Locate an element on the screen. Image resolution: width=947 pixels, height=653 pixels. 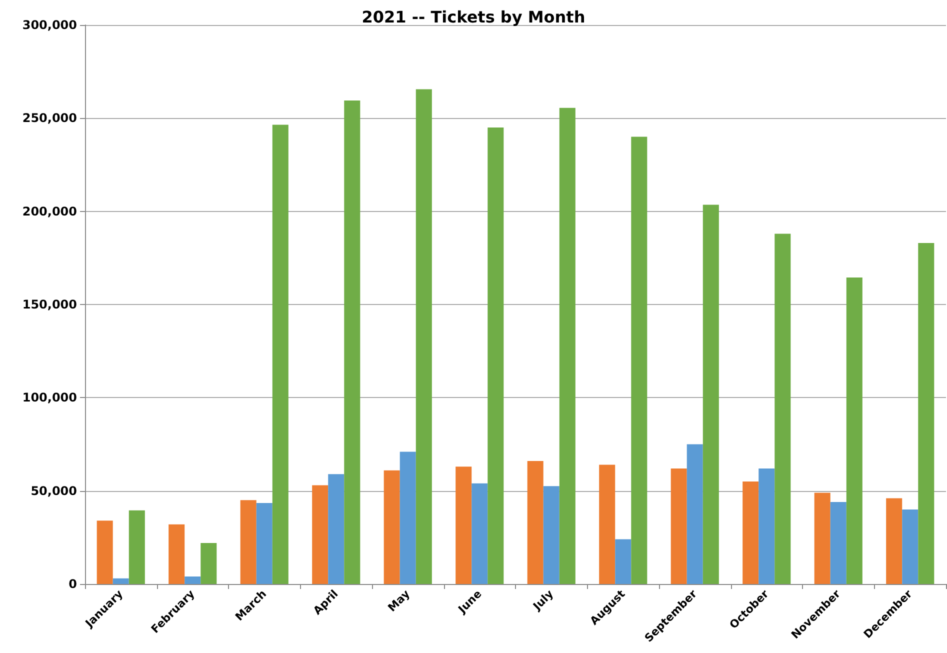
y-tick-label: 250,000 is located at coordinates (49, 118).